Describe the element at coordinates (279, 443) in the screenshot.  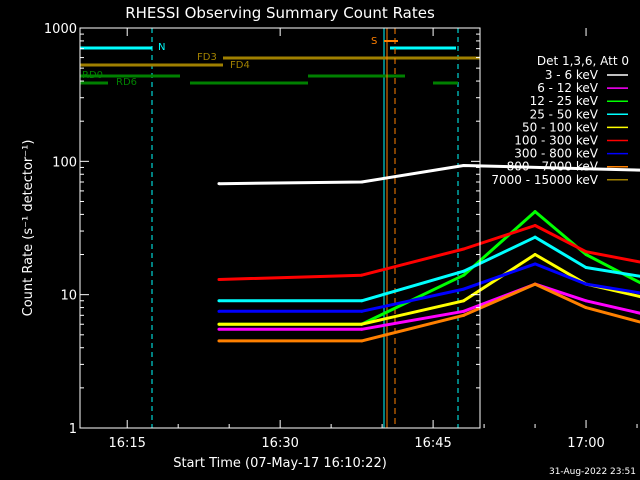
I see `x-tick-label: 16:30` at that location.